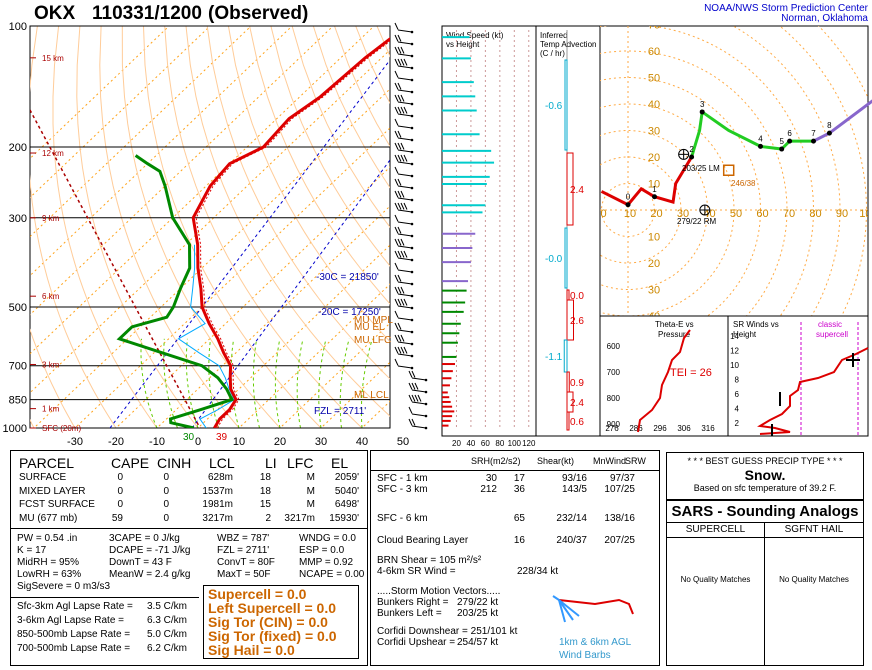 The width and height of the screenshot is (872, 670). What do you see at coordinates (243, 538) in the screenshot?
I see `thermo-index: WBZ = 787'` at bounding box center [243, 538].